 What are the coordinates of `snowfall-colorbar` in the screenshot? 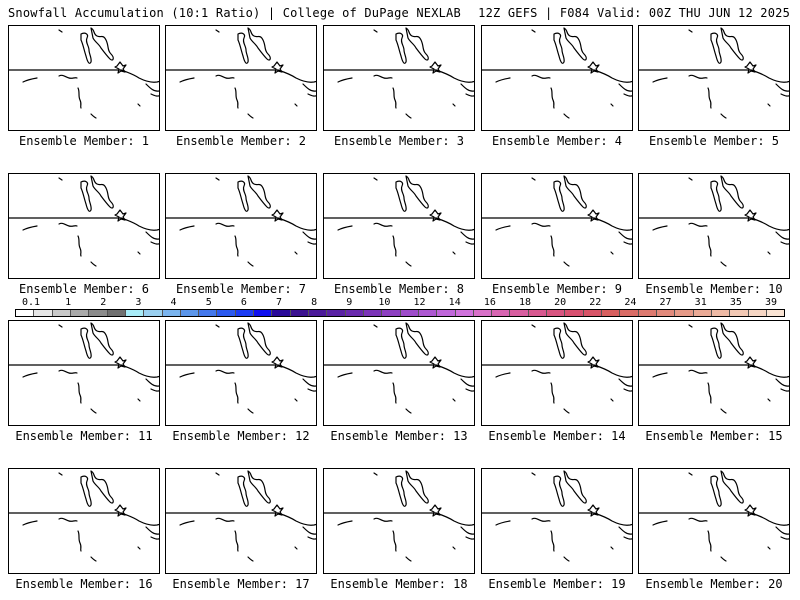 It's located at (400, 313).